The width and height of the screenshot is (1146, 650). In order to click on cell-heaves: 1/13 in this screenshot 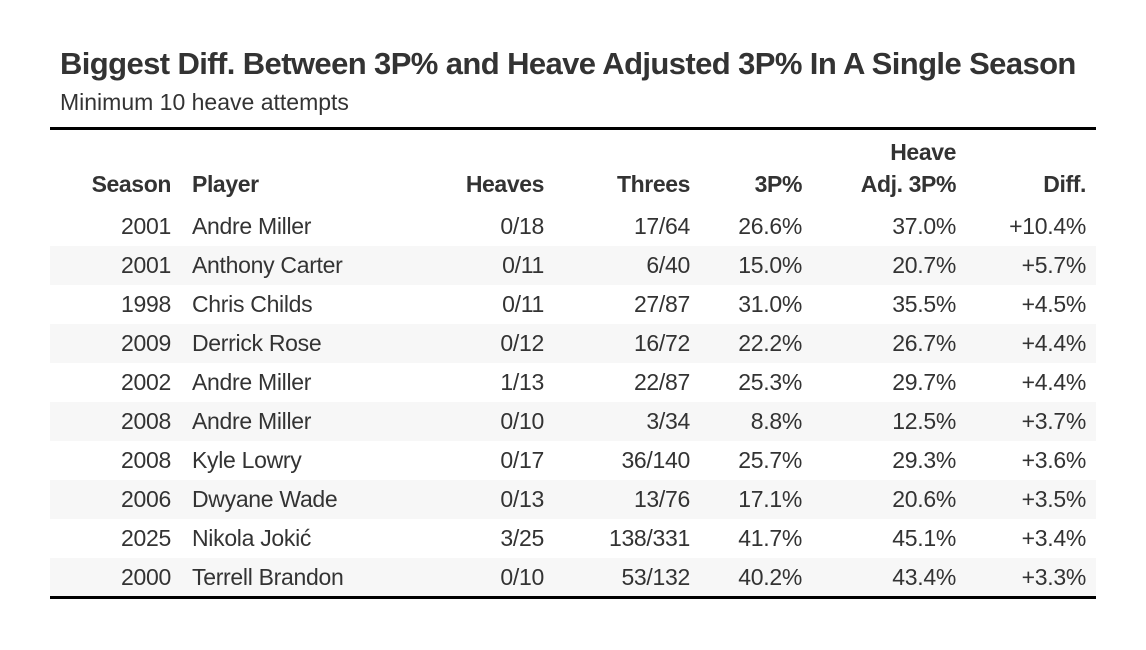, I will do `click(522, 382)`.